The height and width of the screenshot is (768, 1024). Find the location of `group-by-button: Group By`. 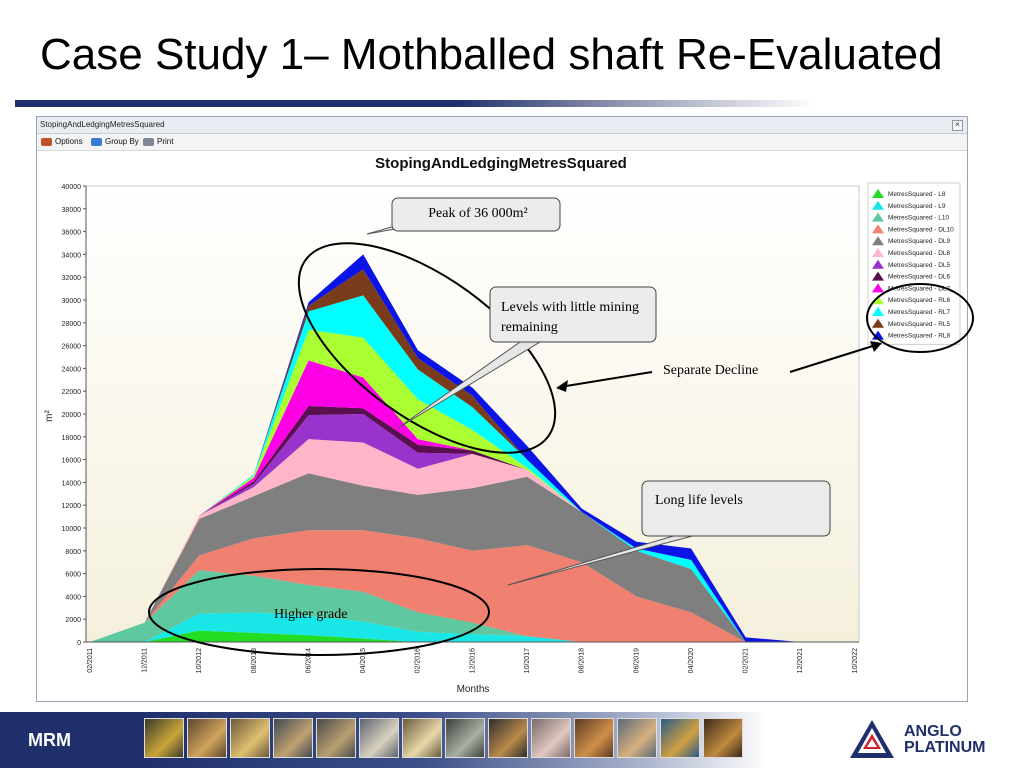

group-by-button: Group By is located at coordinates (115, 142).